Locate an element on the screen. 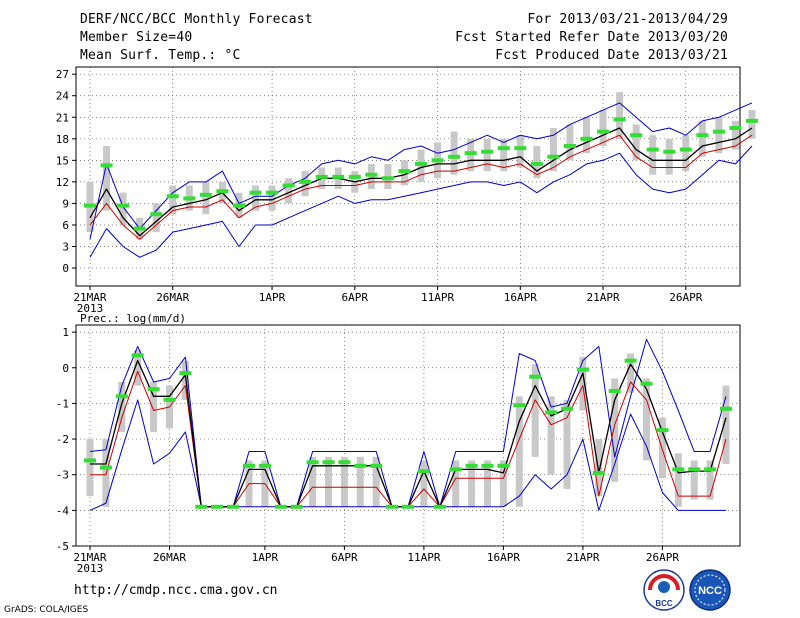 This screenshot has width=800, height=618. prec-xtick-label: 21MAR is located at coordinates (89, 557).